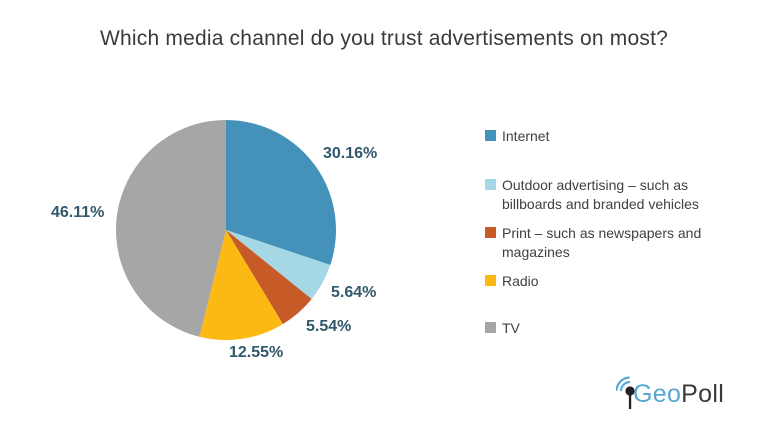 Image resolution: width=768 pixels, height=421 pixels. Describe the element at coordinates (329, 326) in the screenshot. I see `pct-label-print: 5.54%` at that location.